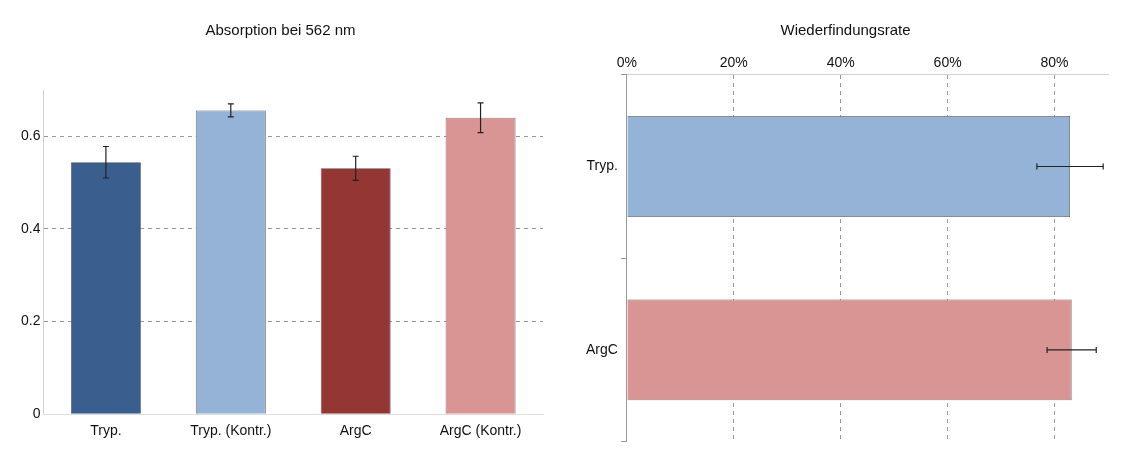 This screenshot has width=1138, height=461. Describe the element at coordinates (36, 413) in the screenshot. I see `y-tick-label: 0` at that location.